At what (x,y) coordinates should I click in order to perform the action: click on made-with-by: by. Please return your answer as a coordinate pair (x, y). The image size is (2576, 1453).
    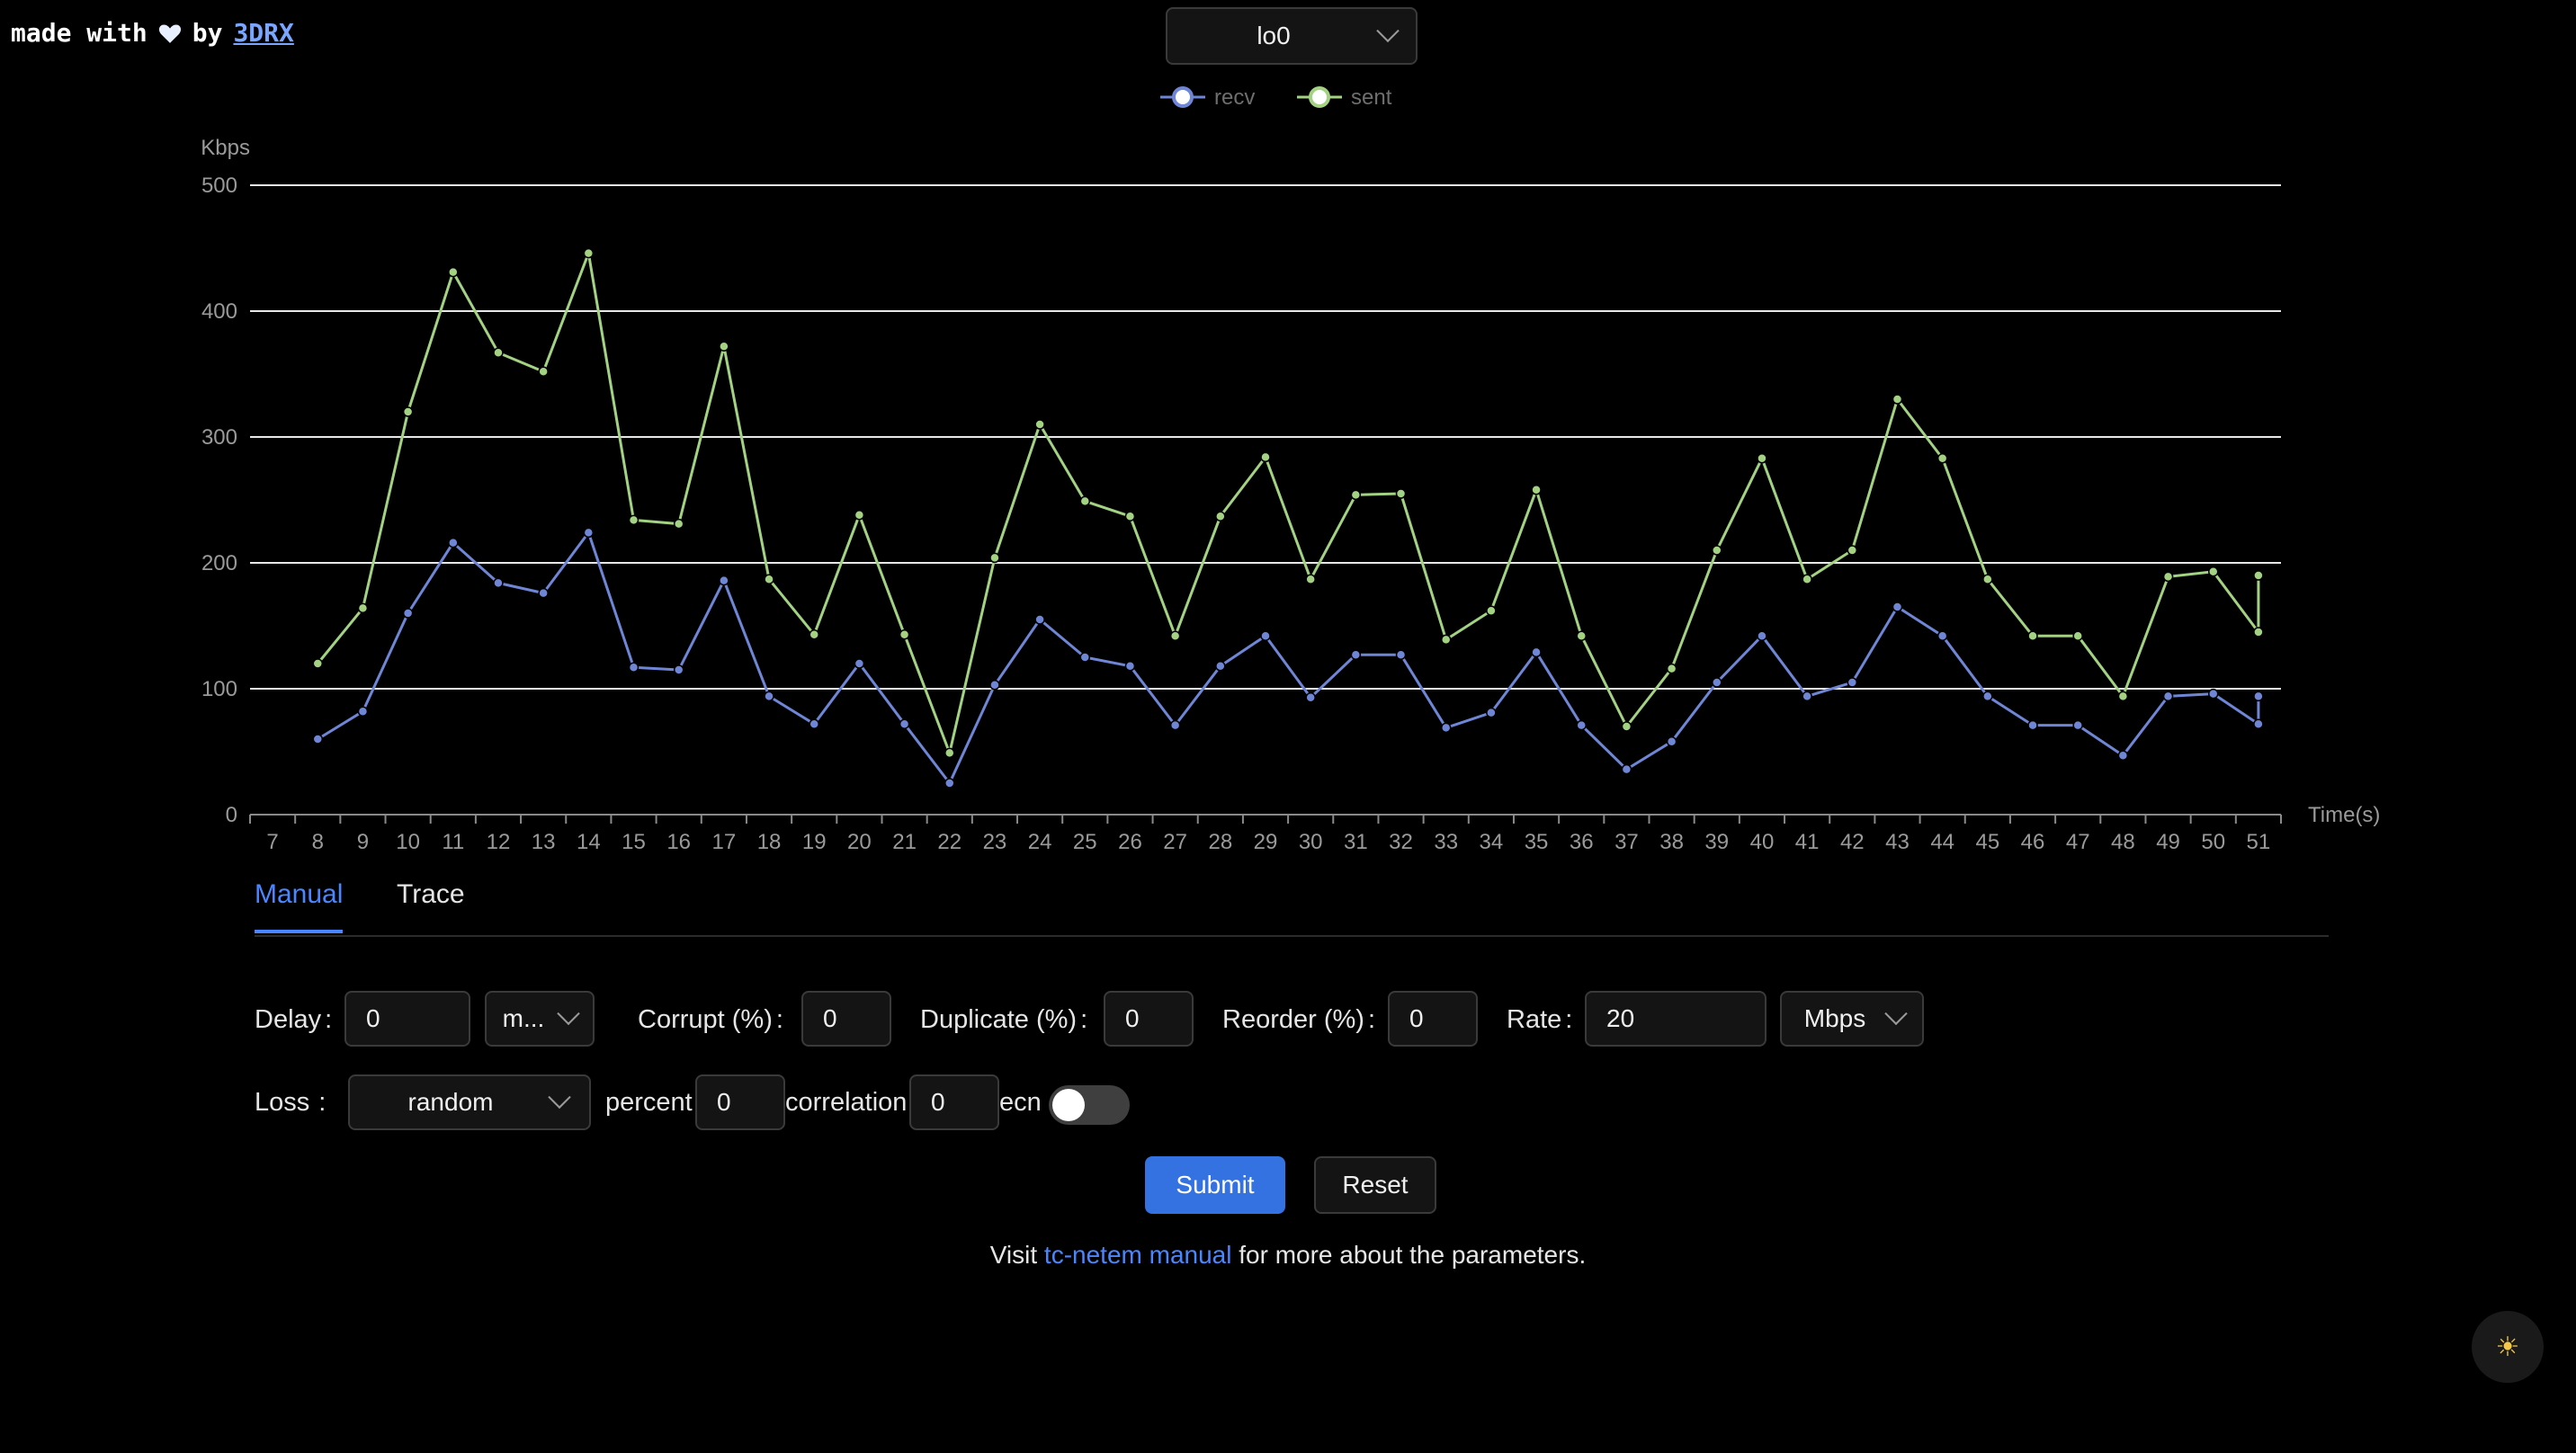
    Looking at the image, I should click on (207, 33).